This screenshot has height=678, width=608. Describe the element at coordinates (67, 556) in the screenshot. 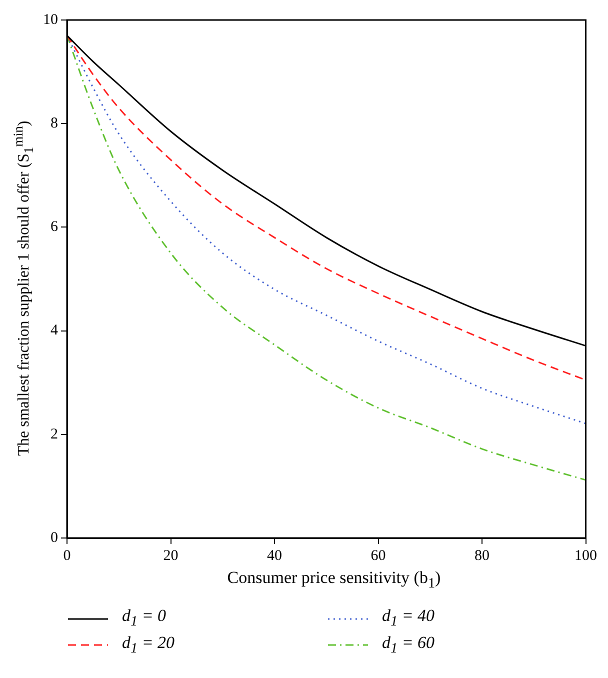

I see `x-tick-label: 0` at that location.